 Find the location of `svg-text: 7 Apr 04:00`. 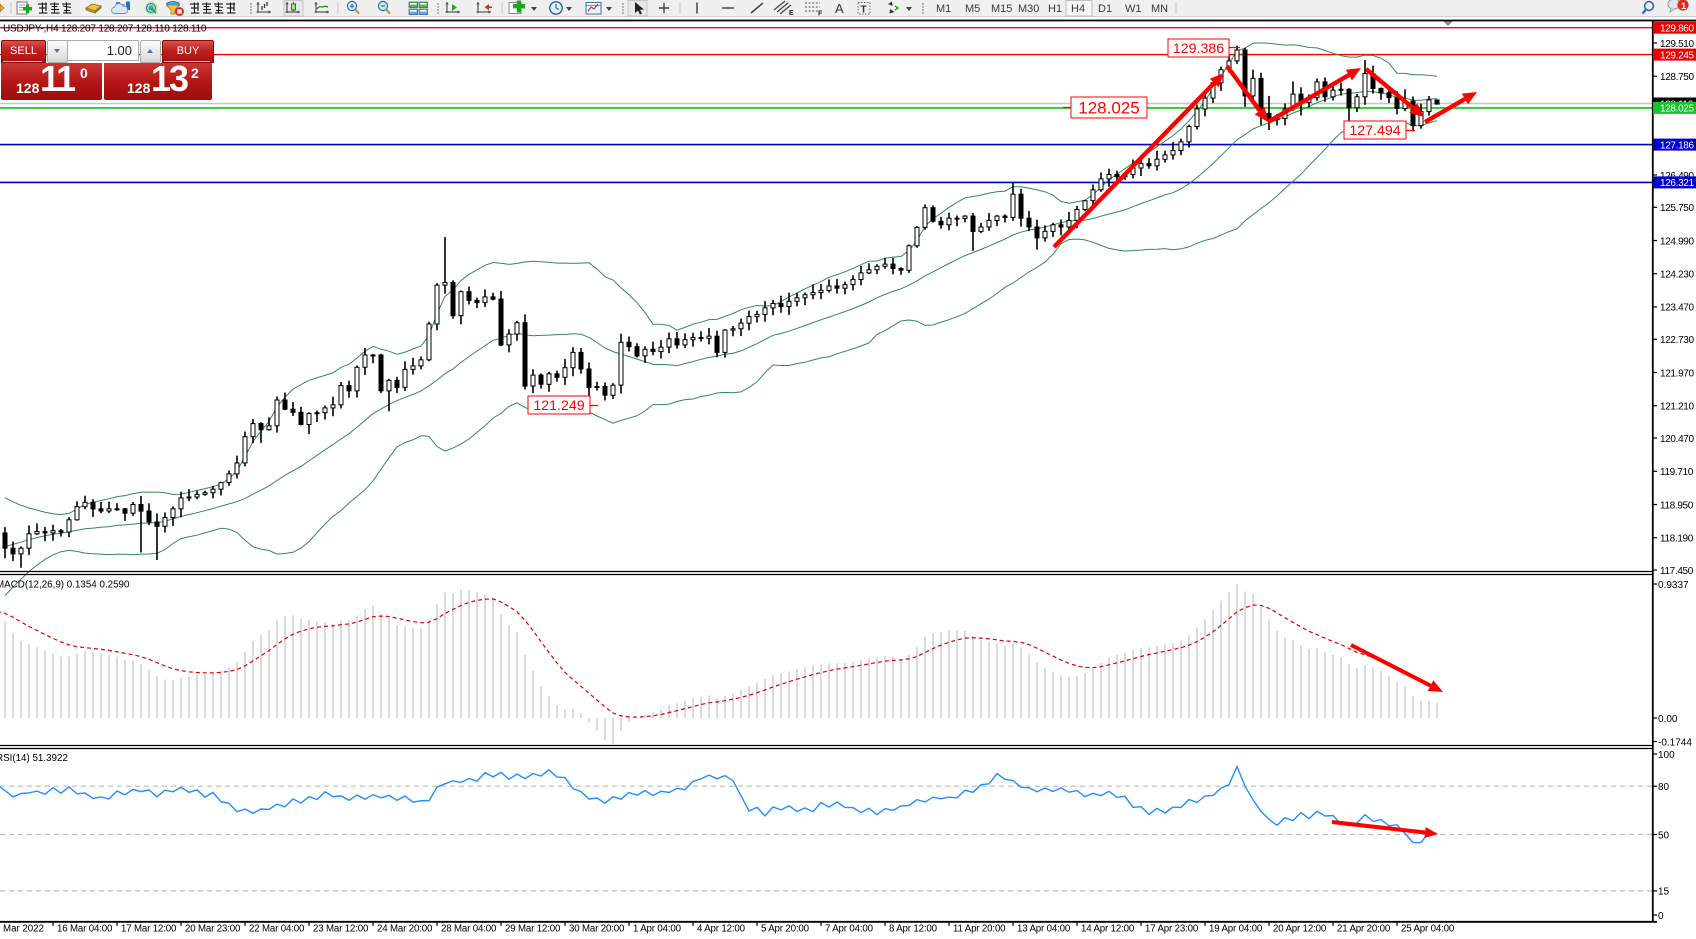

svg-text: 7 Apr 04:00 is located at coordinates (849, 929).